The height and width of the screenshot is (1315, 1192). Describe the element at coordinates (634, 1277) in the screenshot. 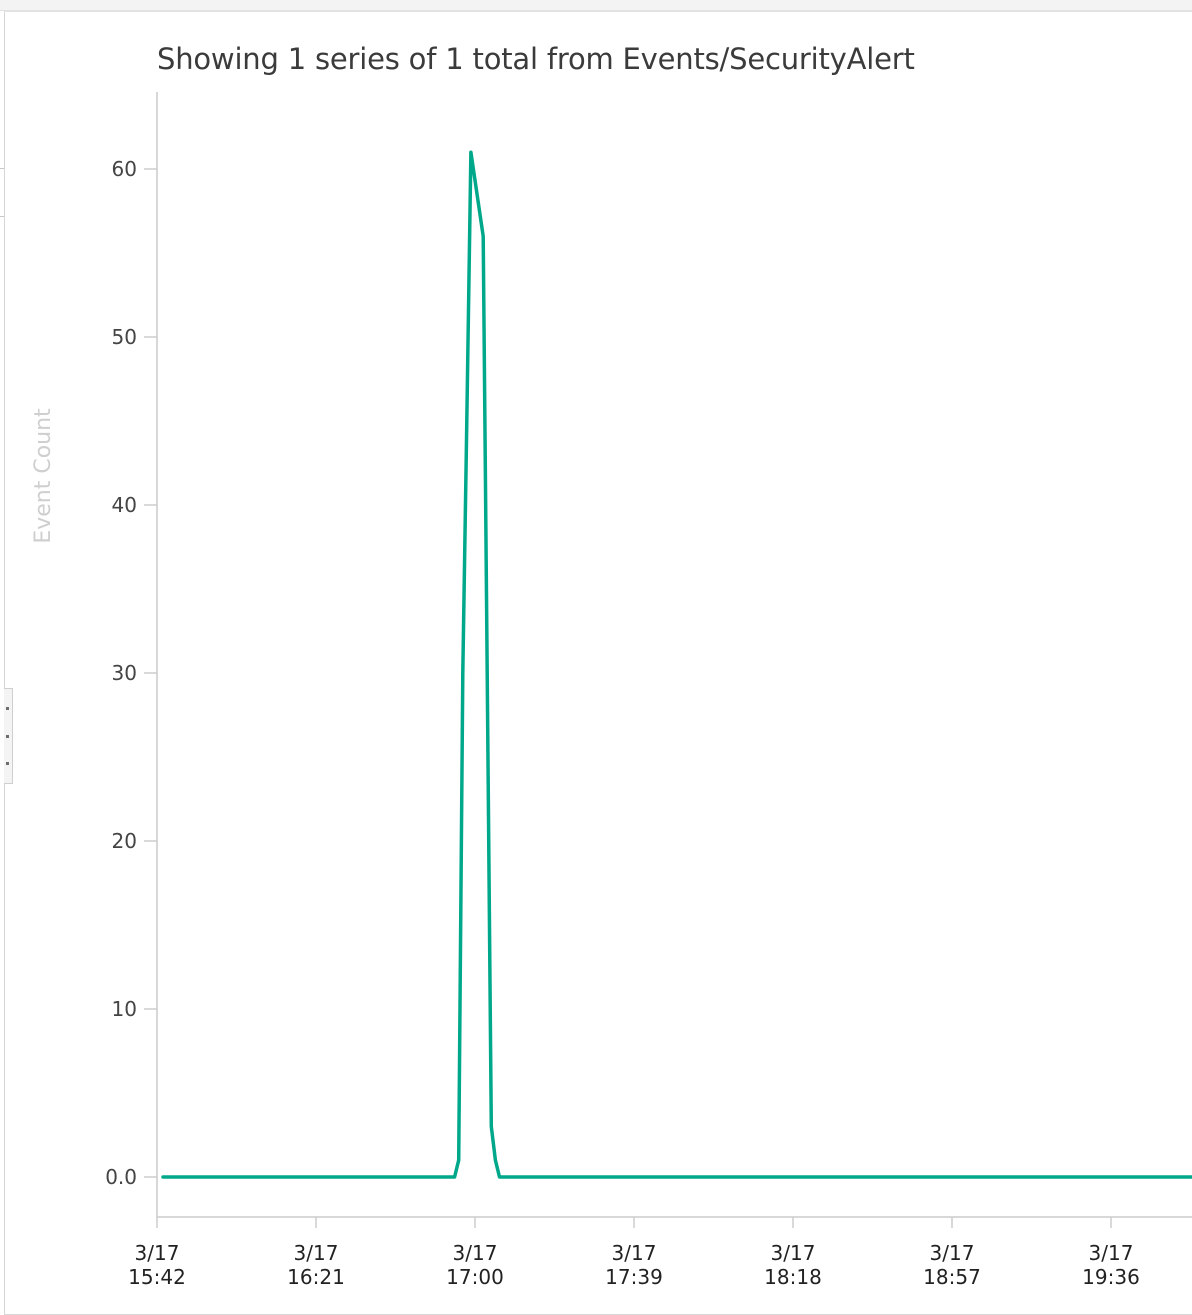

I see `x-tick-time-label: 17:39` at that location.